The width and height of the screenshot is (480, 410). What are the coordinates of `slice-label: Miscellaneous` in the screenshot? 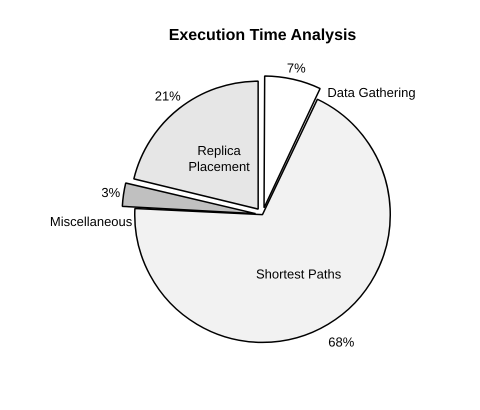 It's located at (91, 221).